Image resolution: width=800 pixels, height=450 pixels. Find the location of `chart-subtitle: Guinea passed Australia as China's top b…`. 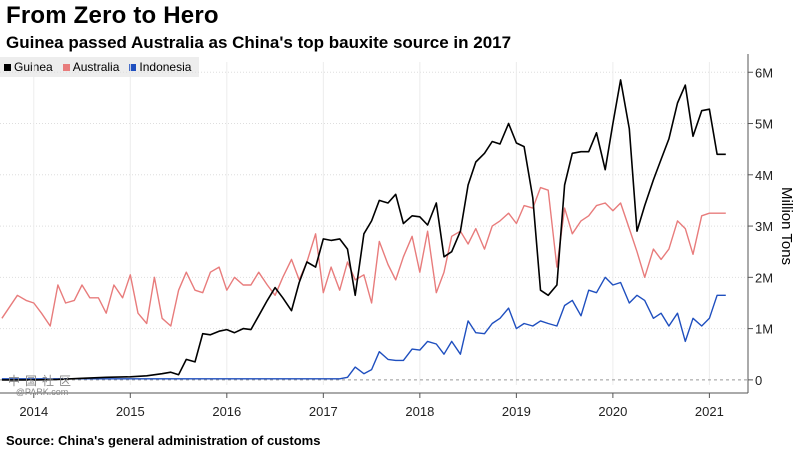

chart-subtitle: Guinea passed Australia as China's top b… is located at coordinates (259, 42).